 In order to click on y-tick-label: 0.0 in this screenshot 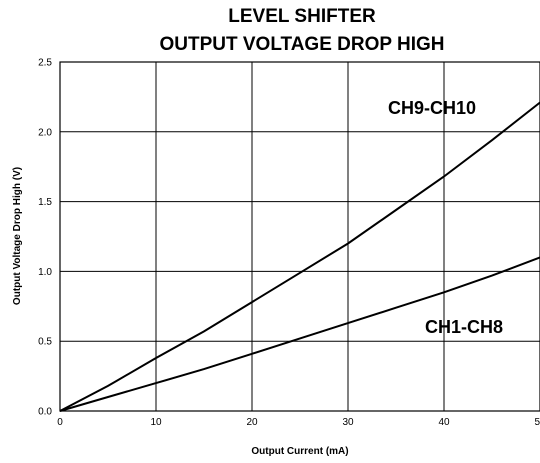, I will do `click(45, 412)`.